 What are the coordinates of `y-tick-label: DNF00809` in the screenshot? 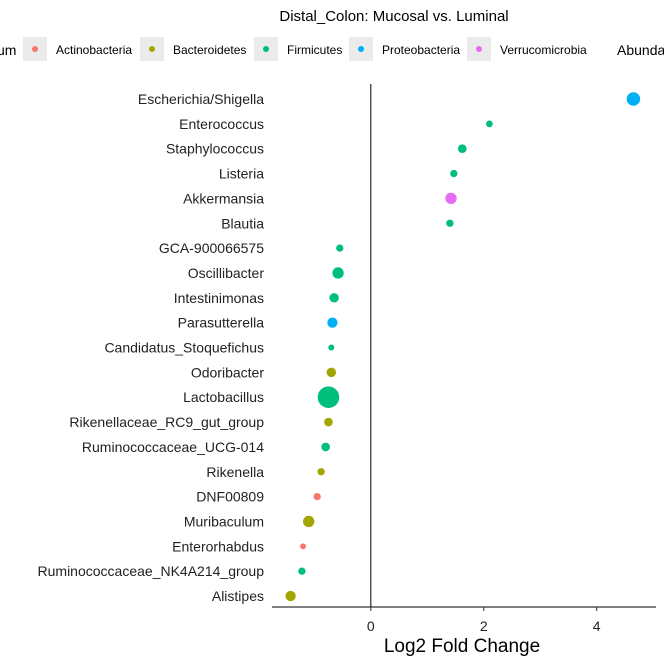 It's located at (230, 497).